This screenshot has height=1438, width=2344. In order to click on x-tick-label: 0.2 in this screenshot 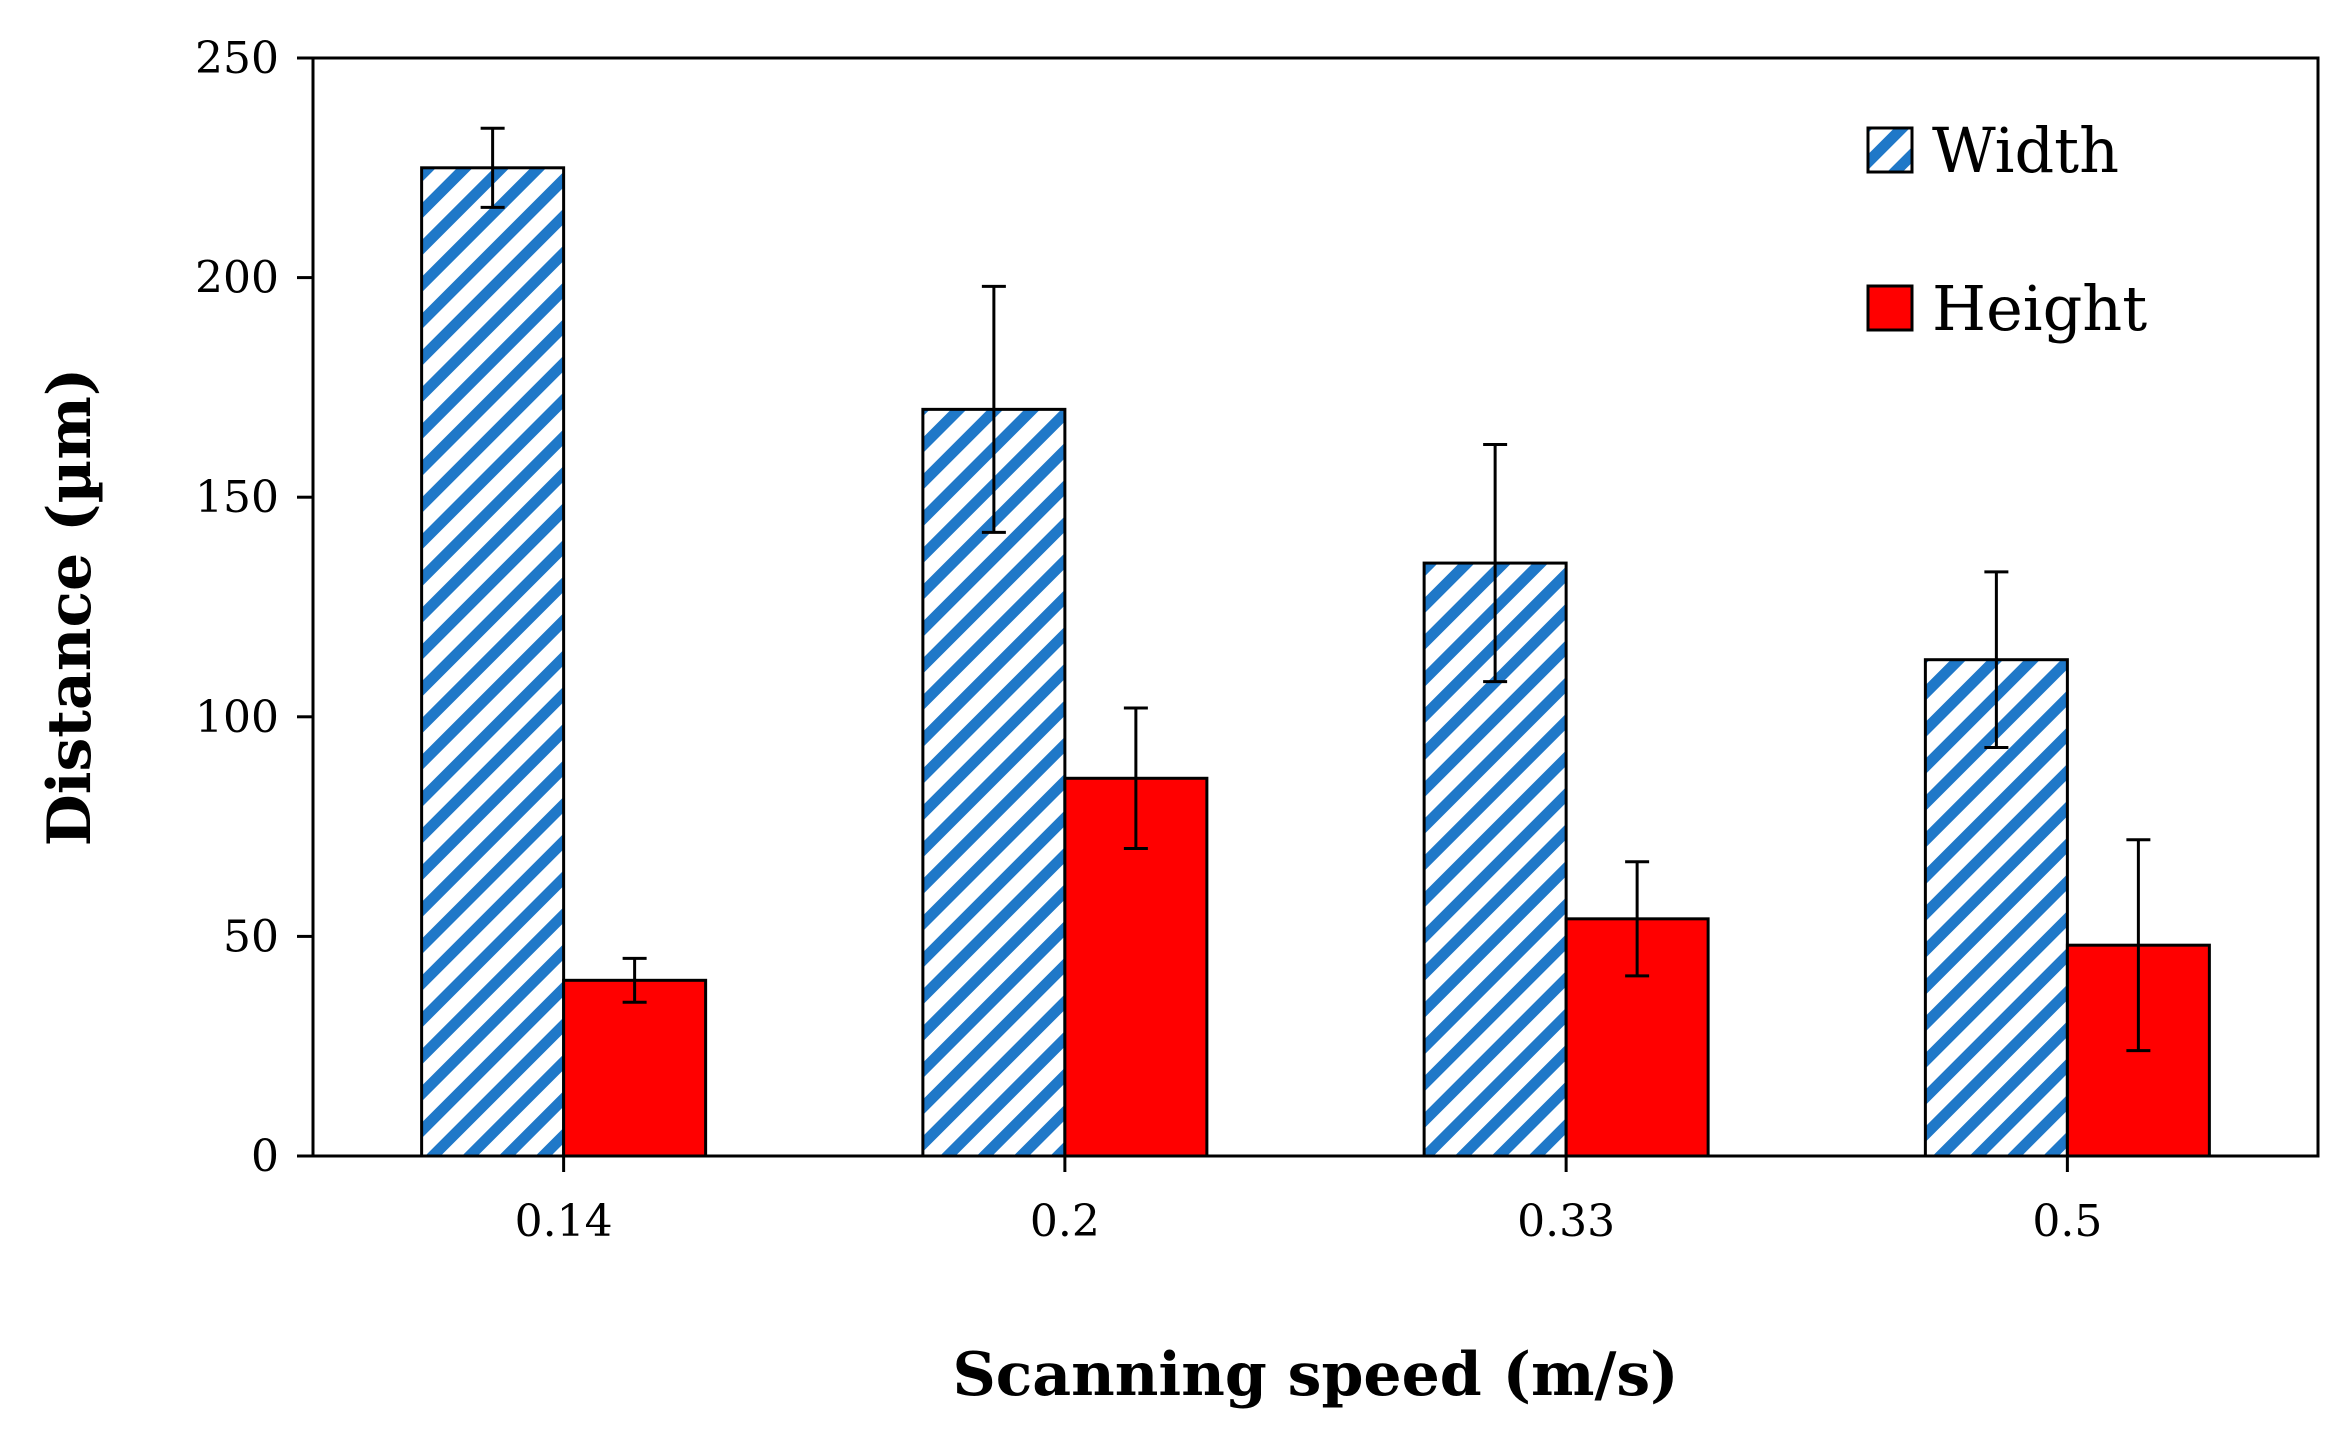, I will do `click(1065, 1221)`.